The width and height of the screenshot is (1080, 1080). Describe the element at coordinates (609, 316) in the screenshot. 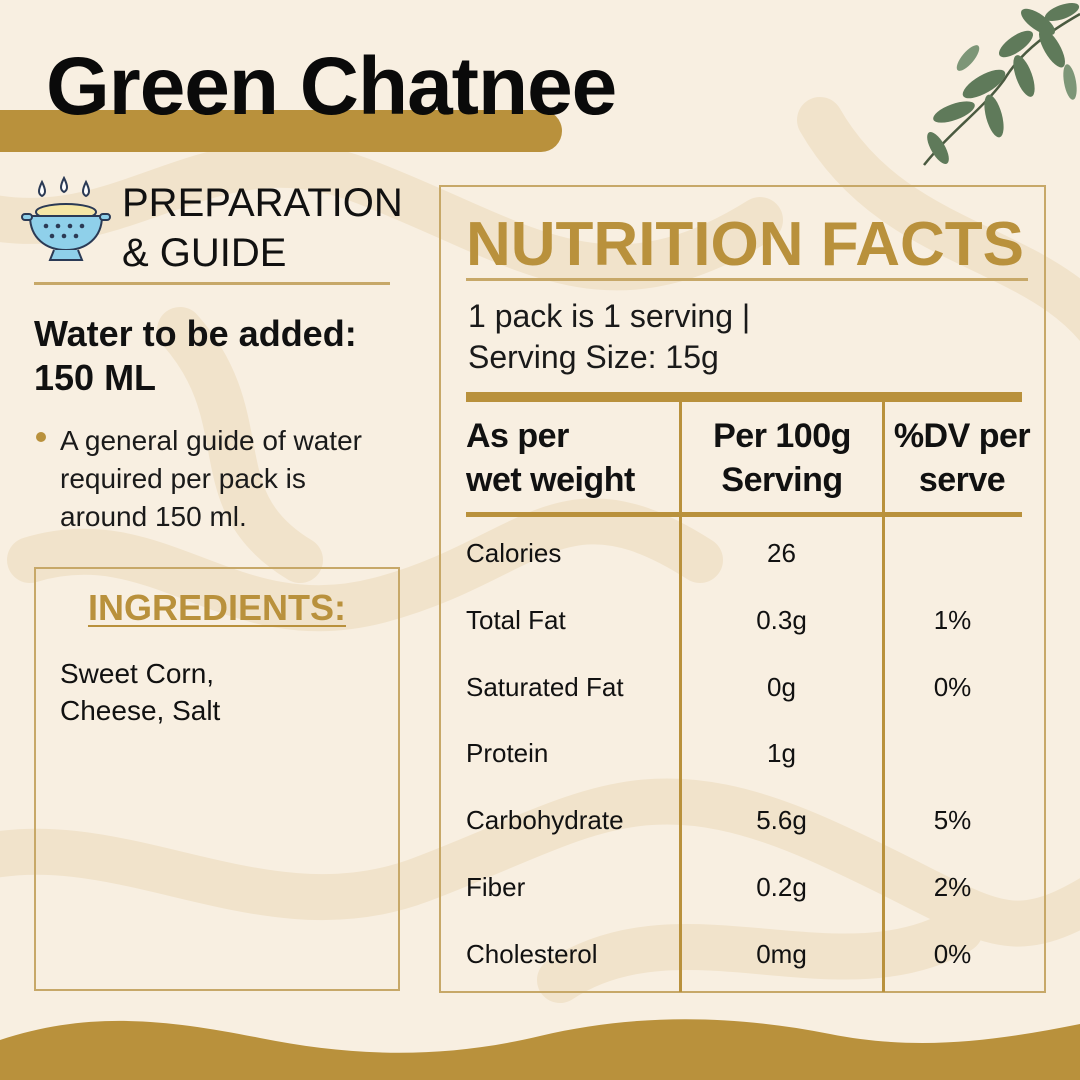

I see `serving-line1: 1 pack is 1 serving |` at that location.